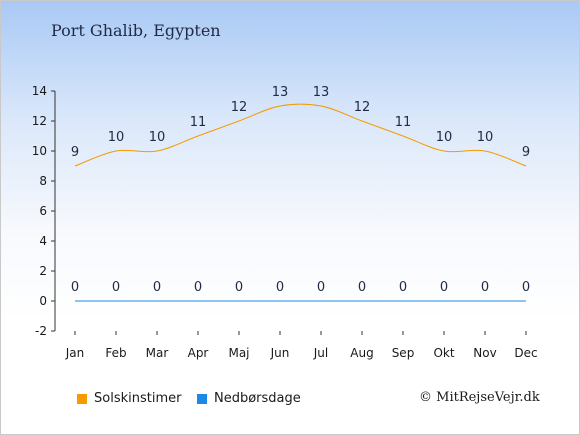 The width and height of the screenshot is (580, 435). Describe the element at coordinates (39, 121) in the screenshot. I see `y-tick-label: 12` at that location.